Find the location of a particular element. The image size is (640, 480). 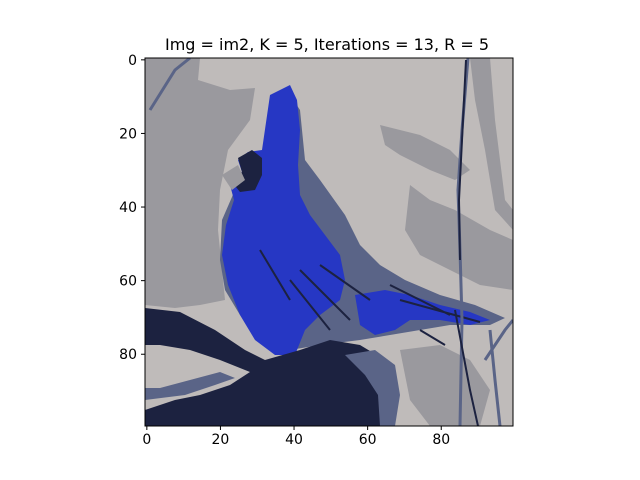

chart-title: Img = im2, K = 5, Iterations = 13, R = 5 is located at coordinates (327, 44).